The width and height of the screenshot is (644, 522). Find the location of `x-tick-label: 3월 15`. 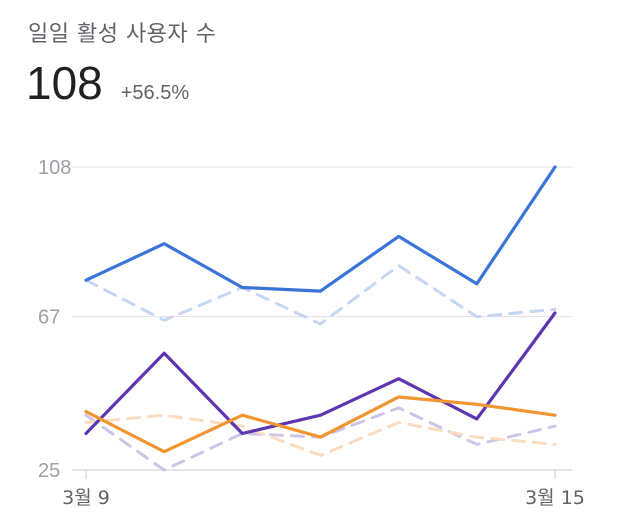

x-tick-label: 3월 15 is located at coordinates (555, 498).